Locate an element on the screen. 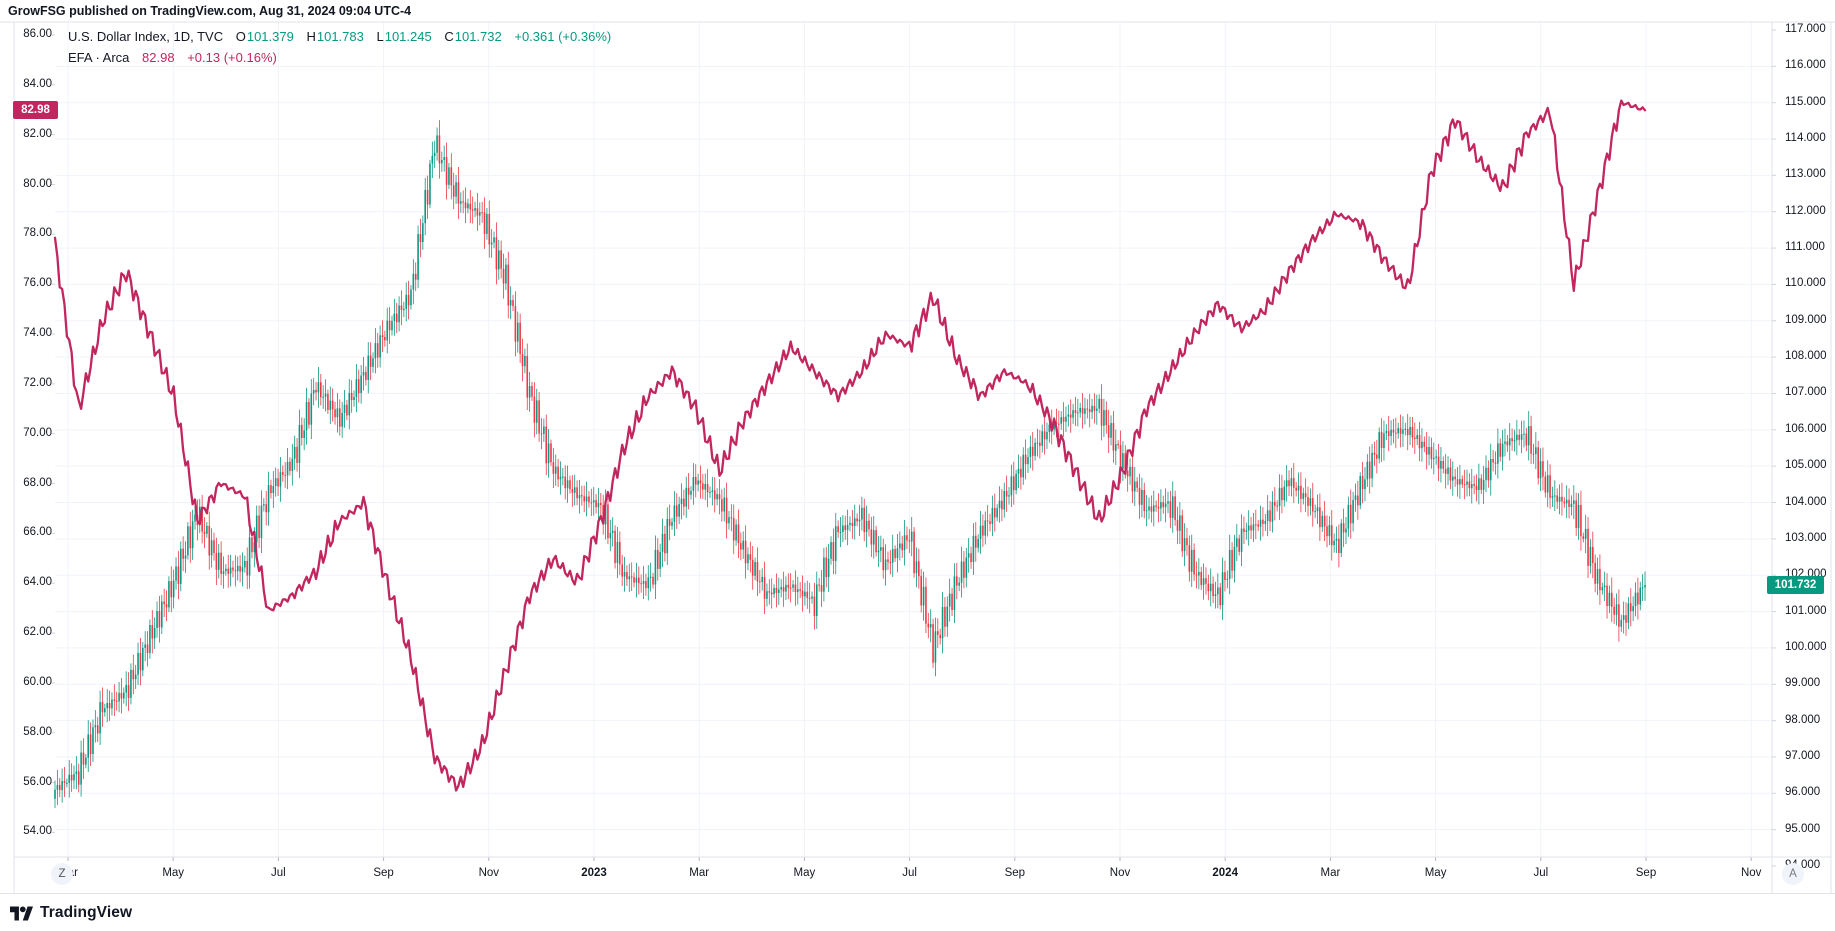  right-axis-tick-label: 116.000 is located at coordinates (1805, 65).